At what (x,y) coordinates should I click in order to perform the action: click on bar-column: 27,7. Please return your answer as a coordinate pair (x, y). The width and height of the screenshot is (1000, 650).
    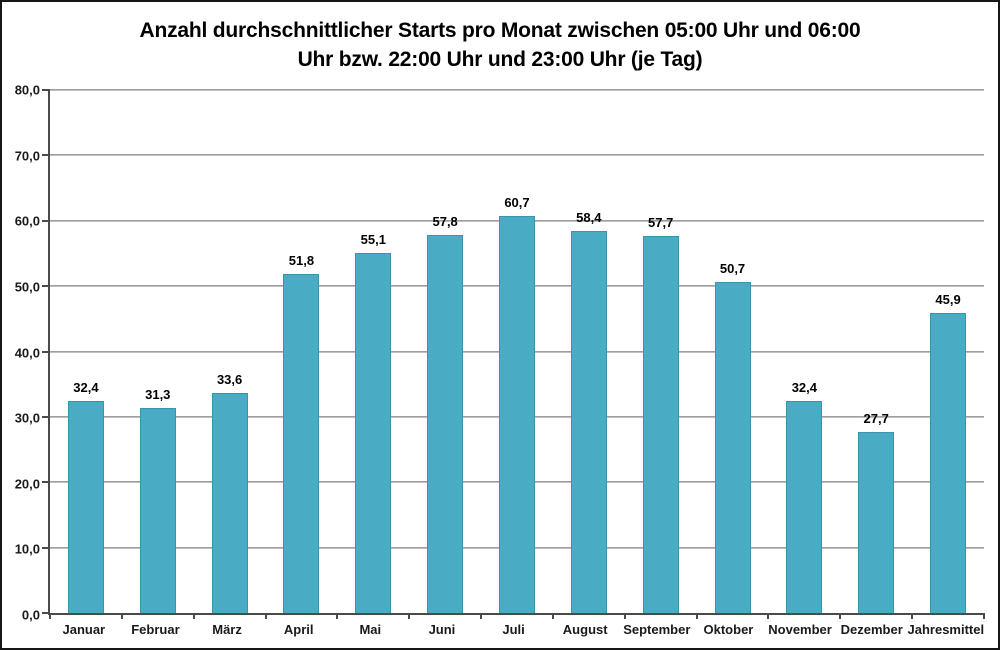
    Looking at the image, I should click on (876, 351).